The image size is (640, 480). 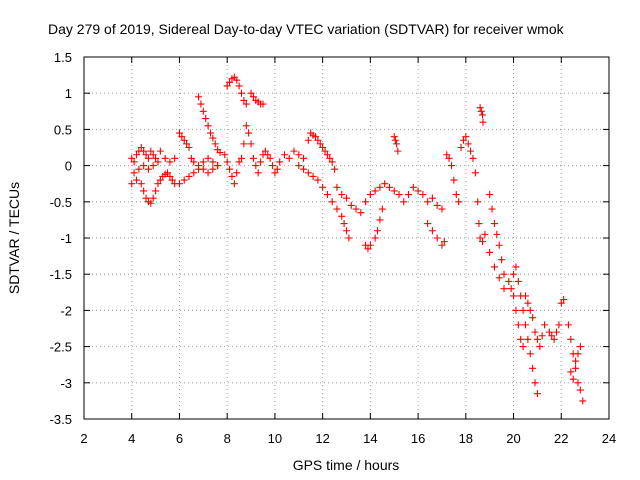 I want to click on y-axis-label: SDTVAR / TECUs, so click(x=14, y=238).